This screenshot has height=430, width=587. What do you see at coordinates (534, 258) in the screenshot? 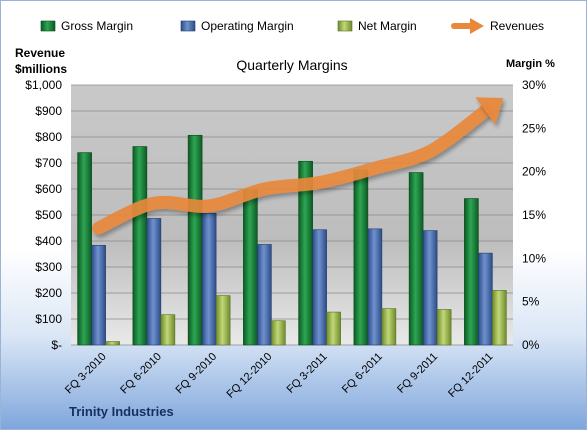
I see `right-tick-label: 10%` at bounding box center [534, 258].